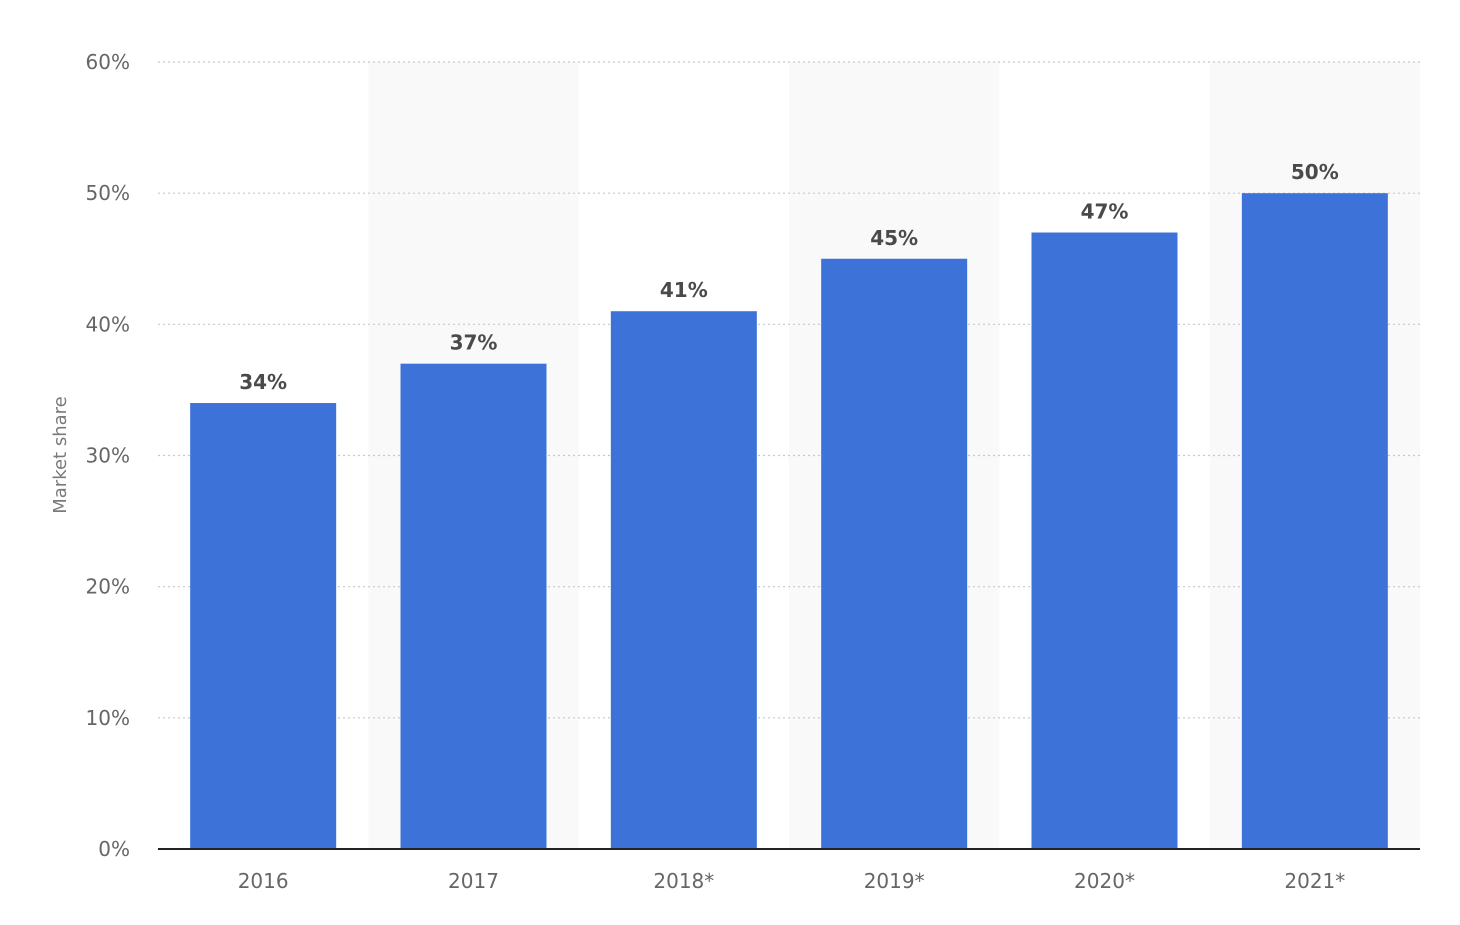 This screenshot has width=1460, height=925. Describe the element at coordinates (683, 580) in the screenshot. I see `bar-2018` at that location.